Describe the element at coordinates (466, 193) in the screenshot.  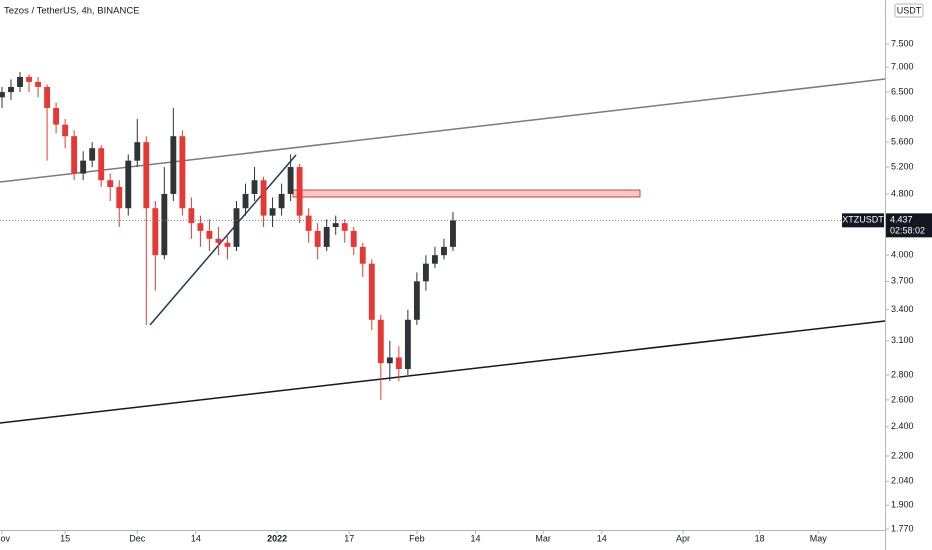
I see `zone-rectangle` at that location.